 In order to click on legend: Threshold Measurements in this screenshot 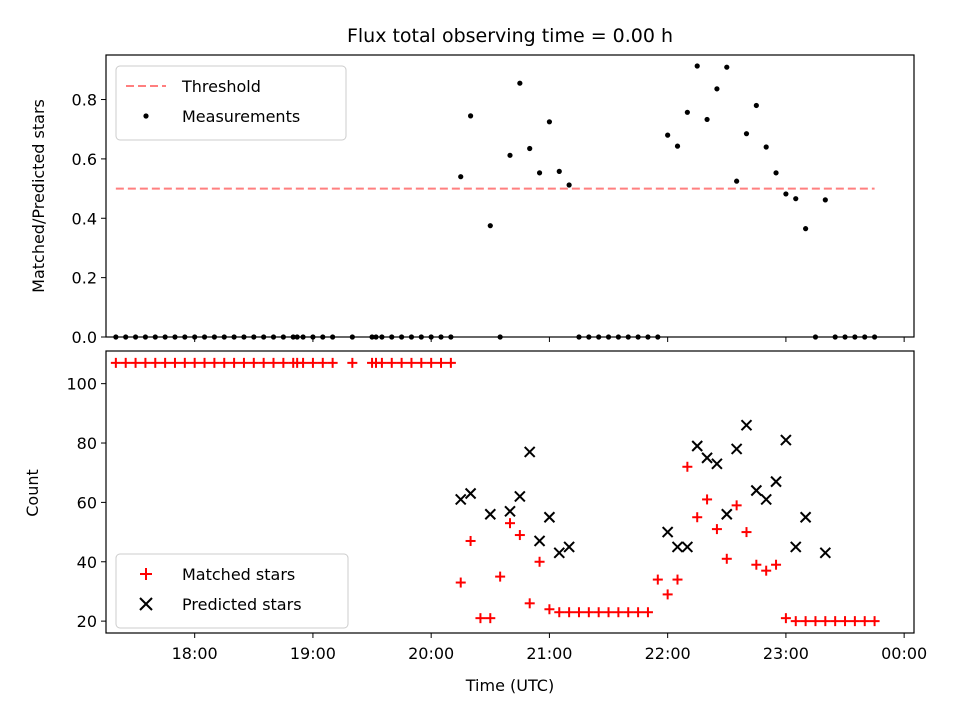, I will do `click(231, 103)`.